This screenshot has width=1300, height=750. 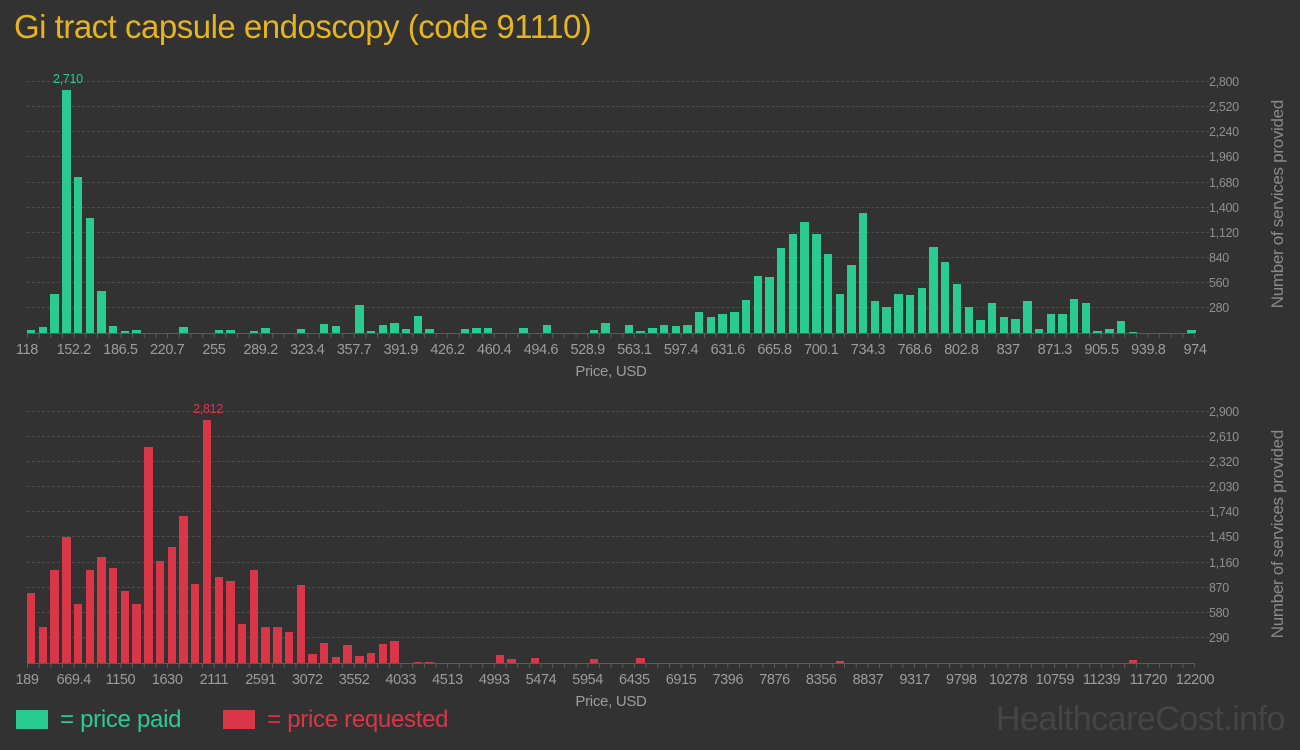 What do you see at coordinates (821, 350) in the screenshot?
I see `x-axis-tick-label: 700.1` at bounding box center [821, 350].